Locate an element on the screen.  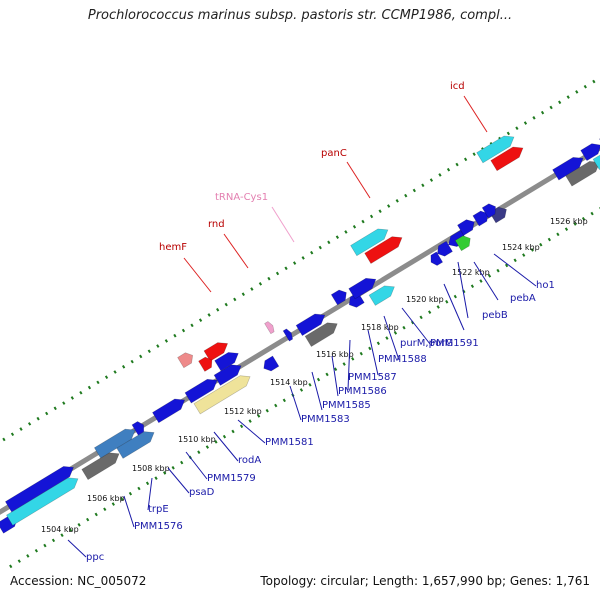
gene-label-outer: rnd is located at coordinates (216, 224).